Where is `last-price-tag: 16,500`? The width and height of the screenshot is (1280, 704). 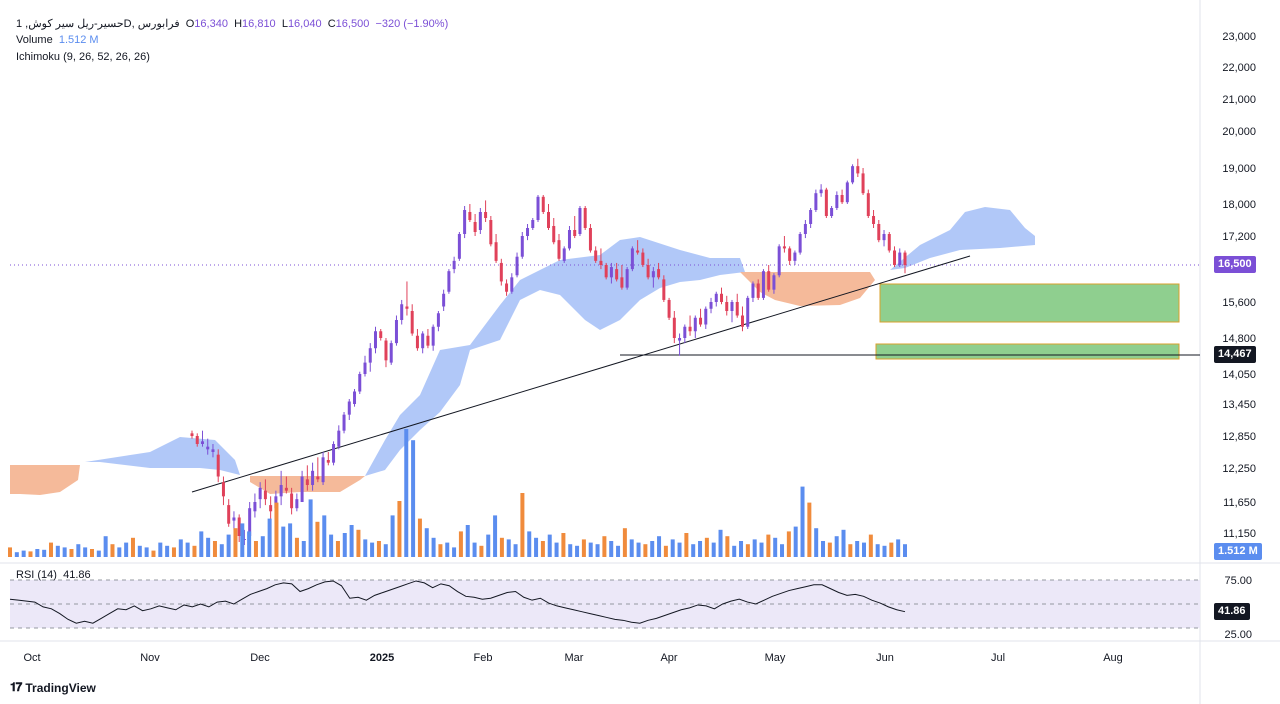
last-price-tag: 16,500 is located at coordinates (1235, 264).